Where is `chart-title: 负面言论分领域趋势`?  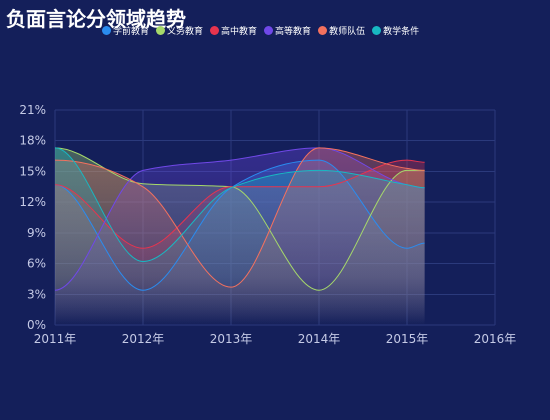 chart-title: 负面言论分领域趋势 is located at coordinates (96, 19).